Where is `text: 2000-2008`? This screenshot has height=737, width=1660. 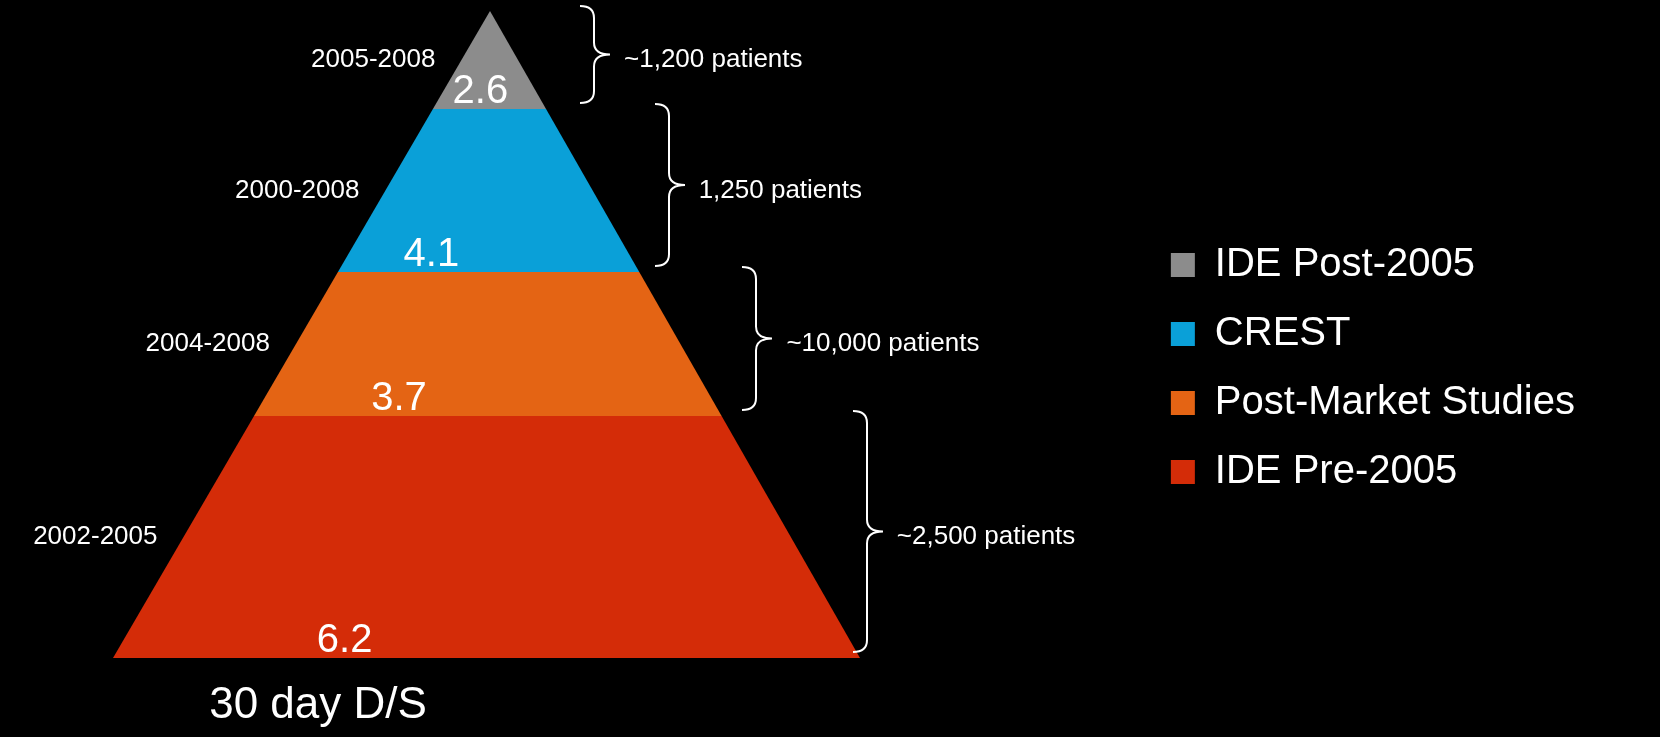
text: 2000-2008 is located at coordinates (297, 188).